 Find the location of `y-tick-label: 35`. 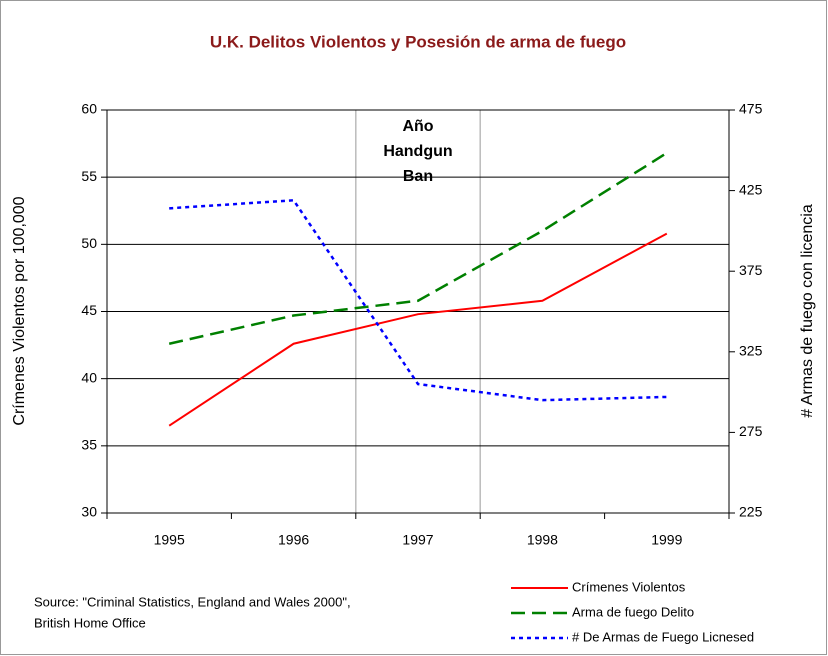

y-tick-label: 35 is located at coordinates (89, 445).